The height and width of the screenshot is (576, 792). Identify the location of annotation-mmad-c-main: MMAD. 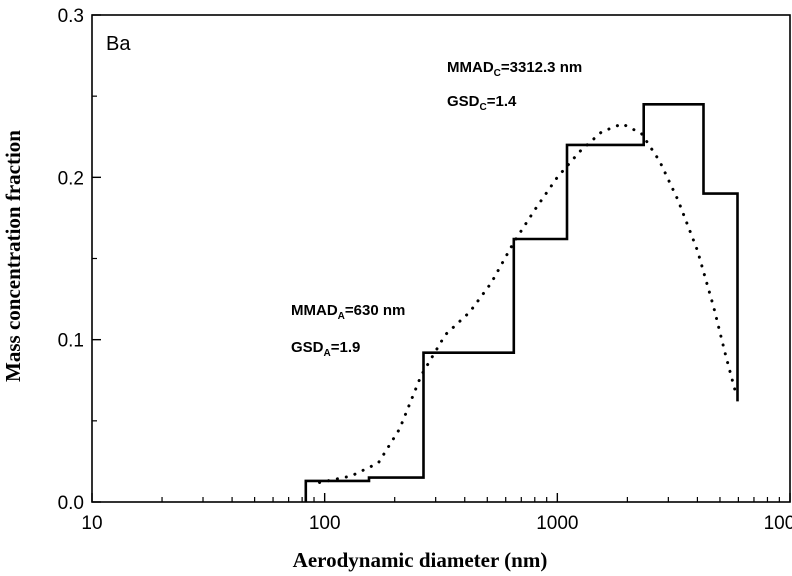
(470, 67).